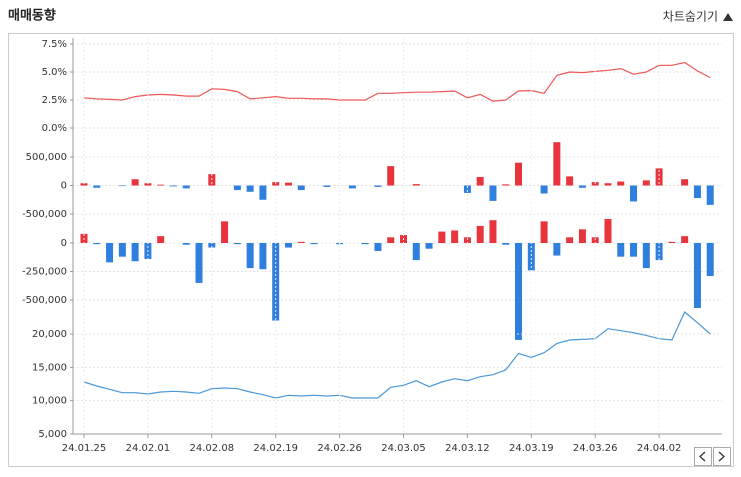 The image size is (741, 477). Describe the element at coordinates (54, 100) in the screenshot. I see `y-tick-label: 2.5%` at that location.